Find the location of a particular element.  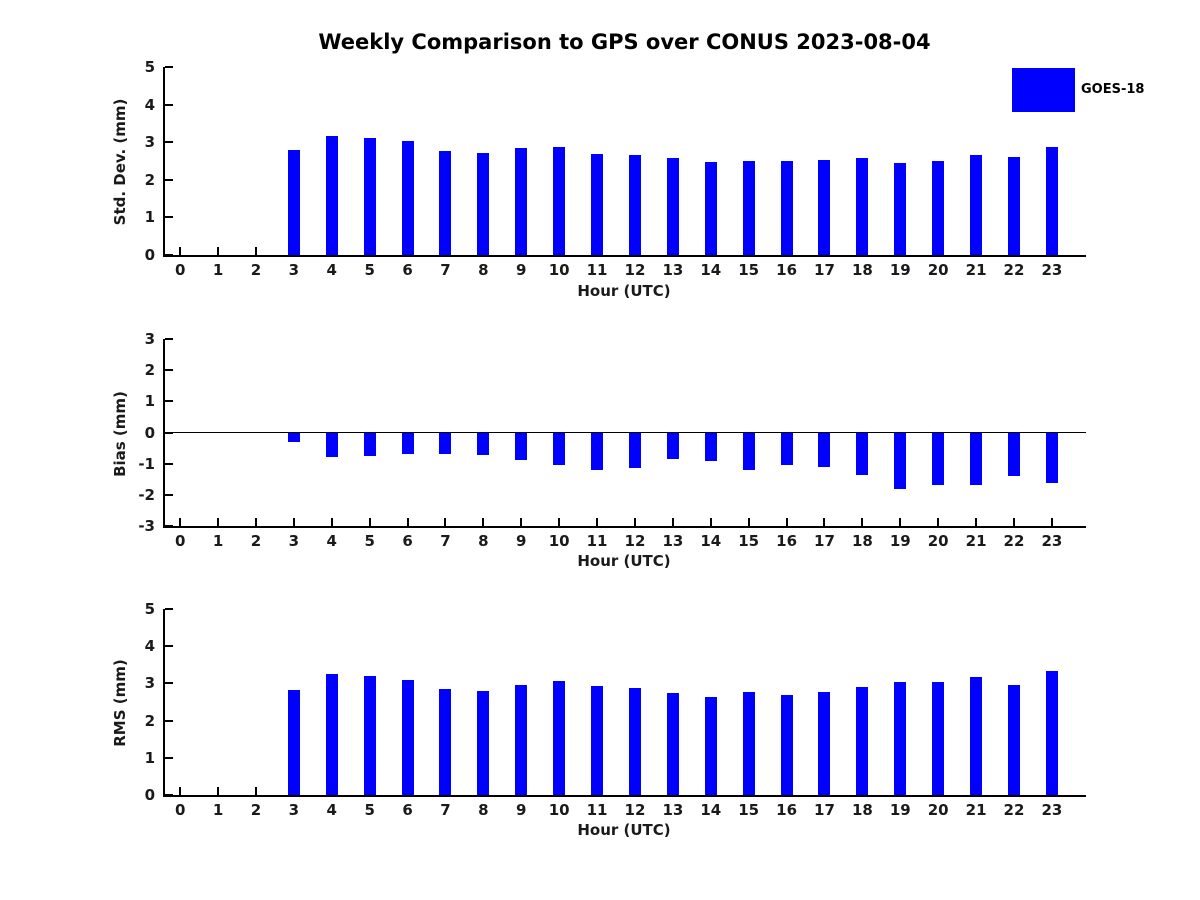

x-tick-label: 3 is located at coordinates (294, 270).